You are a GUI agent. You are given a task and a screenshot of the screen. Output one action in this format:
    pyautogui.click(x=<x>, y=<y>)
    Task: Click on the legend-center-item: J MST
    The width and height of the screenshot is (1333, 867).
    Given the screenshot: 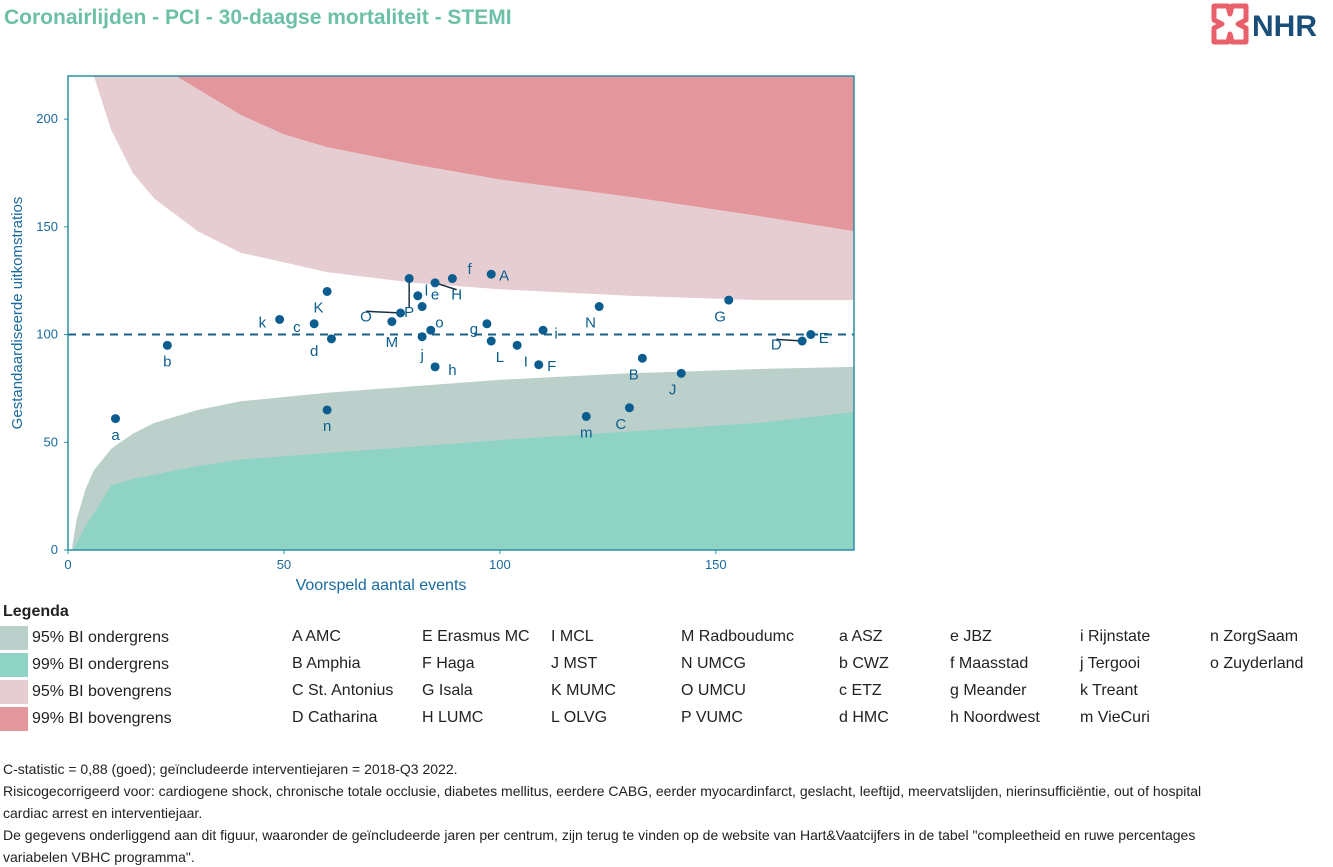 What is the action you would take?
    pyautogui.click(x=574, y=663)
    